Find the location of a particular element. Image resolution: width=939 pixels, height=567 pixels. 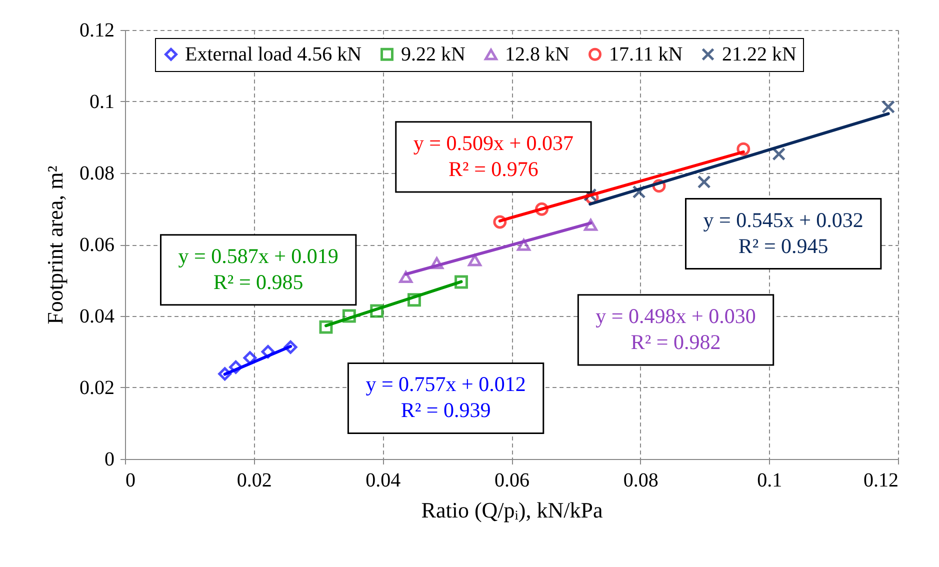

y-tick-label: 0 is located at coordinates (109, 459).